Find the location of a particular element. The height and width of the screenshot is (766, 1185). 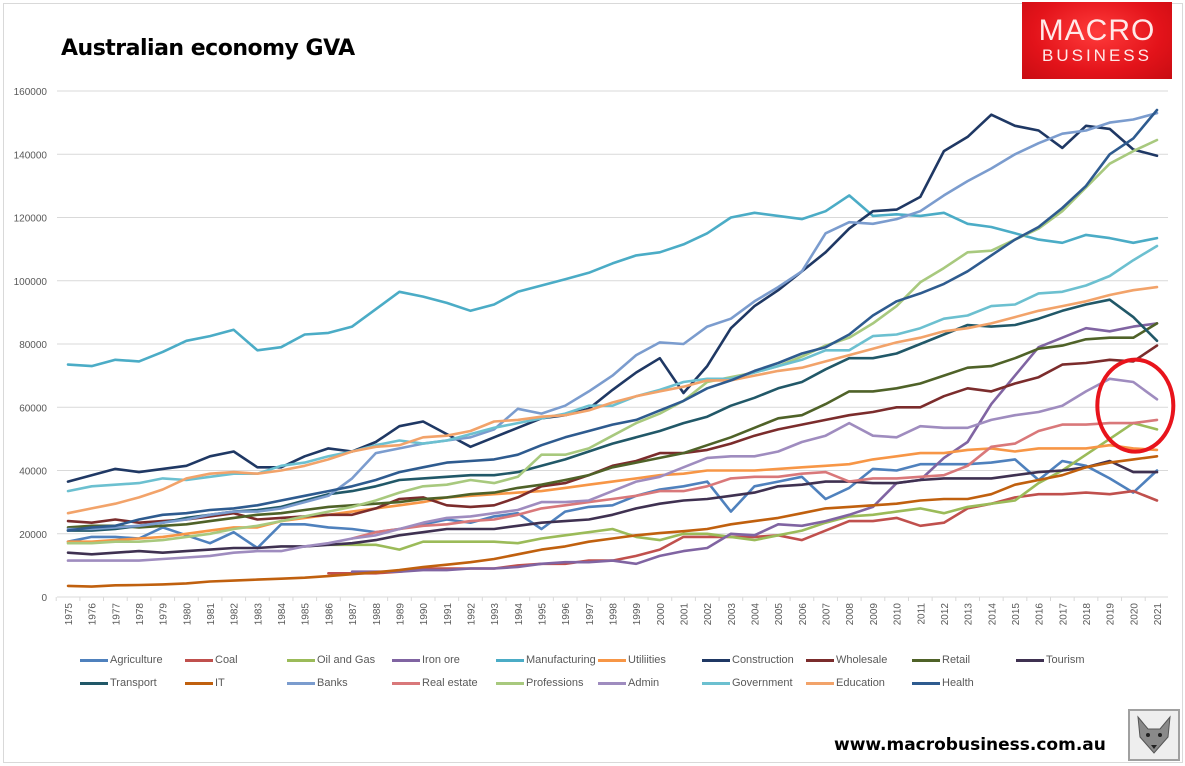

x-tick-label: 1975 is located at coordinates (69, 614).